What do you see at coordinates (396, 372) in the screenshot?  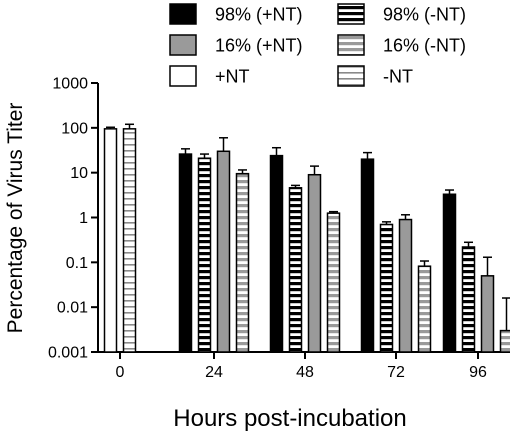 I see `x-tick-label: 72` at bounding box center [396, 372].